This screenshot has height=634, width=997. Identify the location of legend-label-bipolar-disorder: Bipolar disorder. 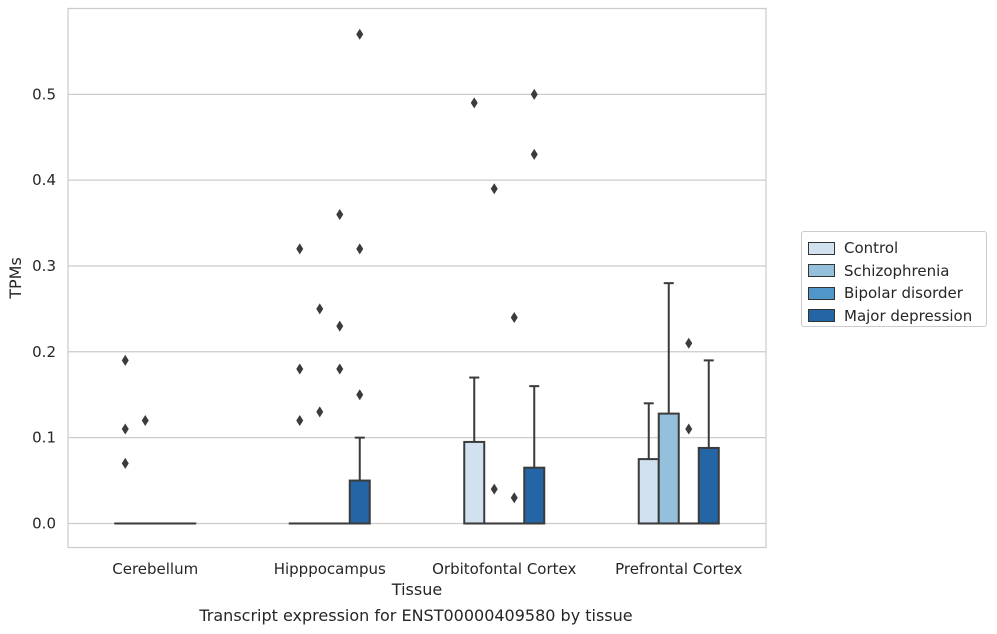
(903, 293).